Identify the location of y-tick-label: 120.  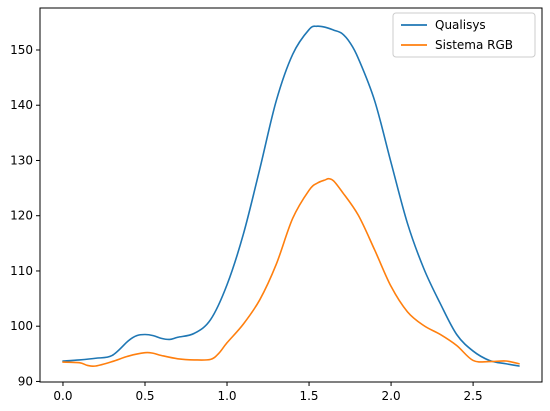
(21, 216).